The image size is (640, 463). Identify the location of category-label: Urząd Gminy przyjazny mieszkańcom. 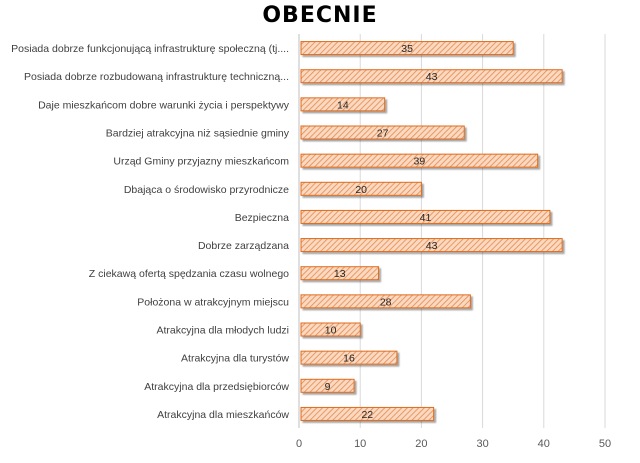
(201, 162).